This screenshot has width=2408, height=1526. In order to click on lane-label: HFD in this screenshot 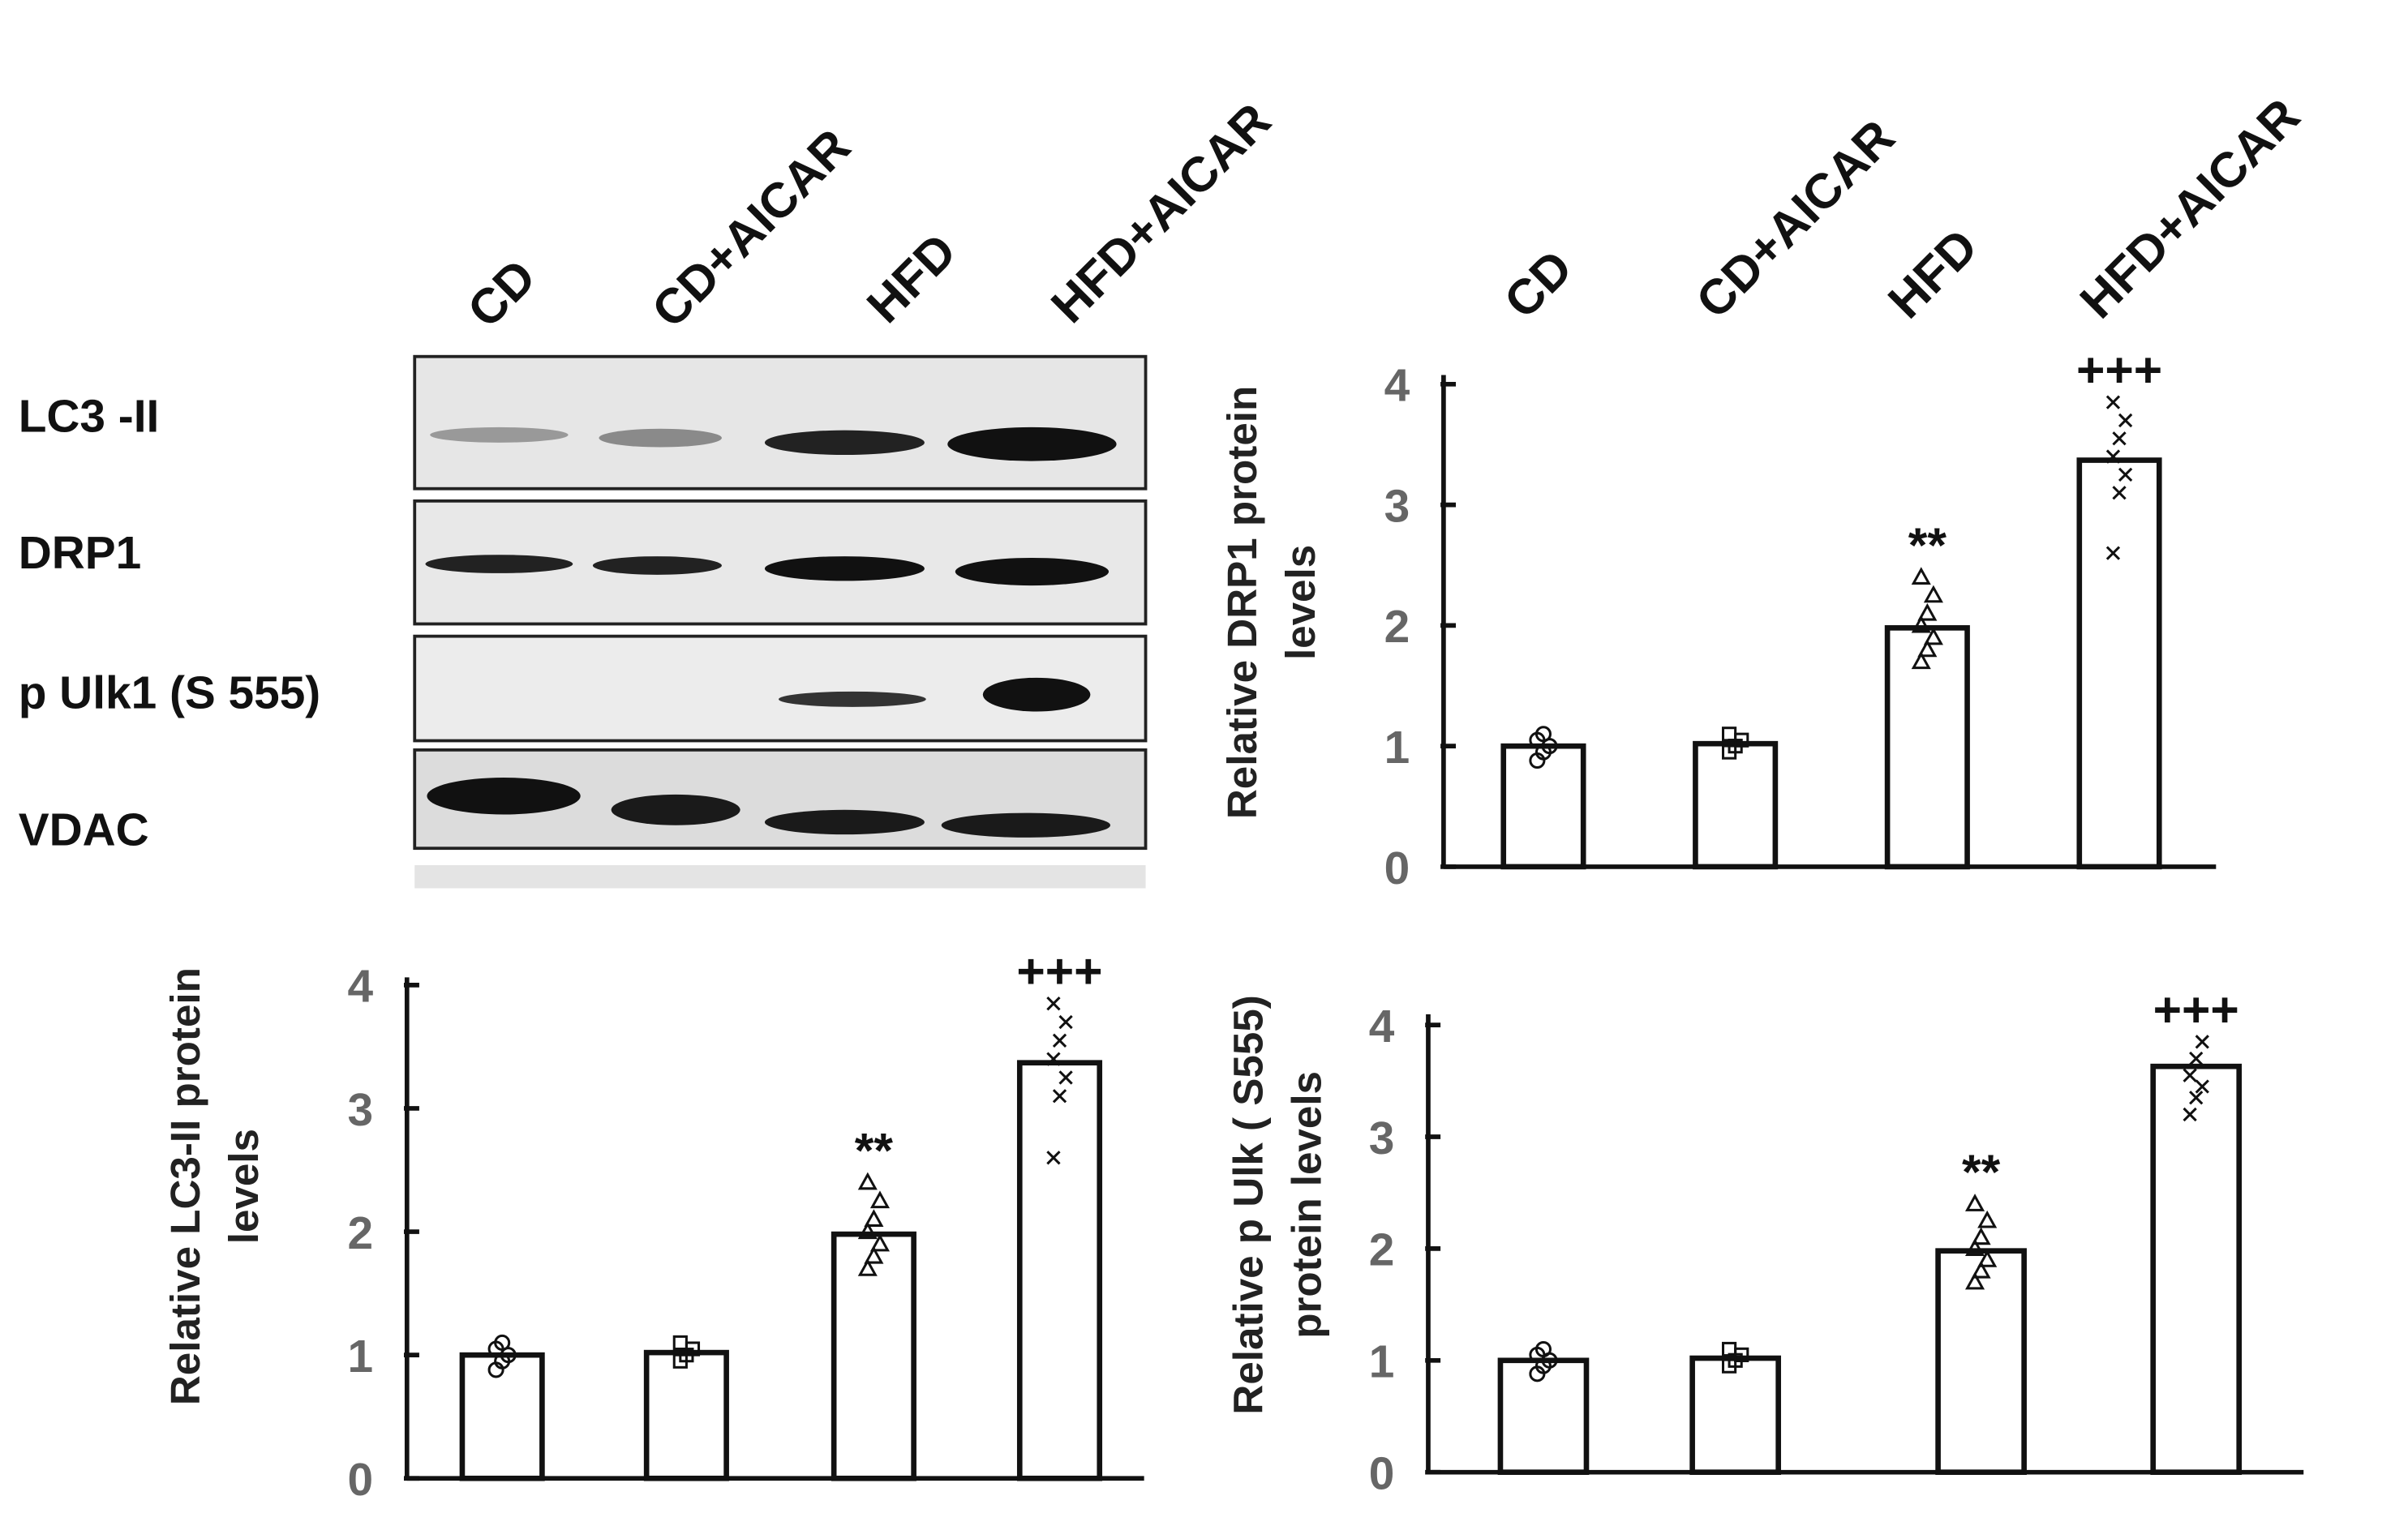, I will do `click(911, 278)`.